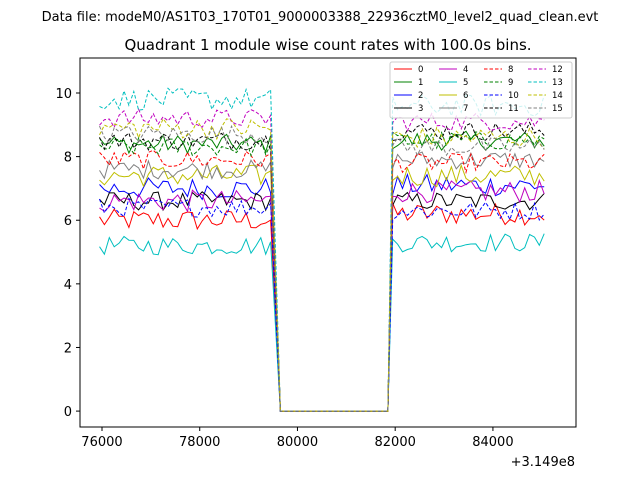 Image resolution: width=640 pixels, height=480 pixels. What do you see at coordinates (513, 109) in the screenshot?
I see `legend-label-11: 11` at bounding box center [513, 109].